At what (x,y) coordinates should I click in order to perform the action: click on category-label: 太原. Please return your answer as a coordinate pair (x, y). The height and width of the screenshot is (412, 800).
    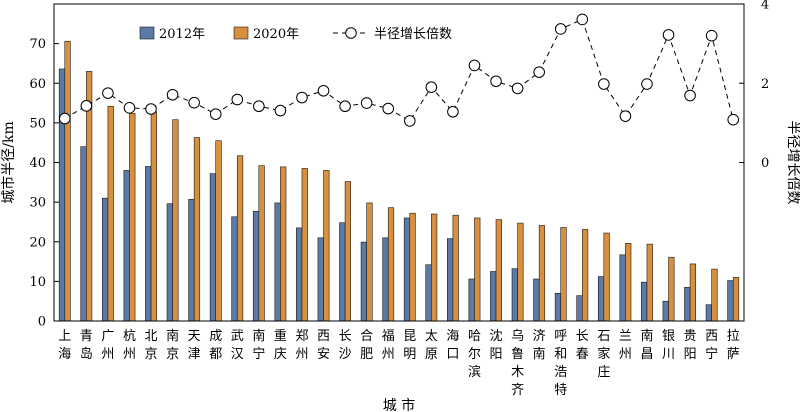
    Looking at the image, I should click on (431, 345).